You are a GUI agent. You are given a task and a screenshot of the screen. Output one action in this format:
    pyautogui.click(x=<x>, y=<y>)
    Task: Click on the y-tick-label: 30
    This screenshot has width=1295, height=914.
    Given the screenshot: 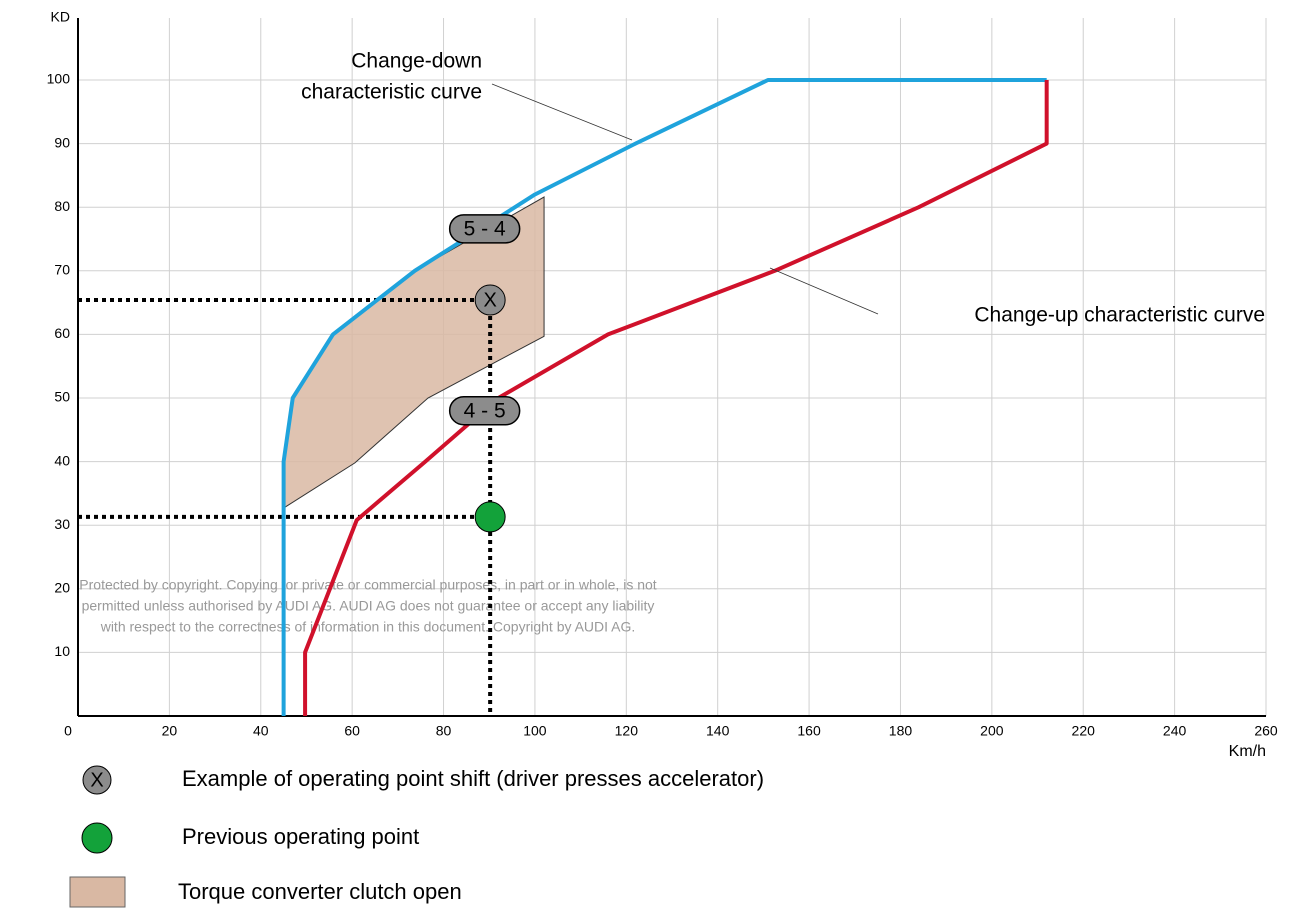 What is the action you would take?
    pyautogui.click(x=62, y=524)
    